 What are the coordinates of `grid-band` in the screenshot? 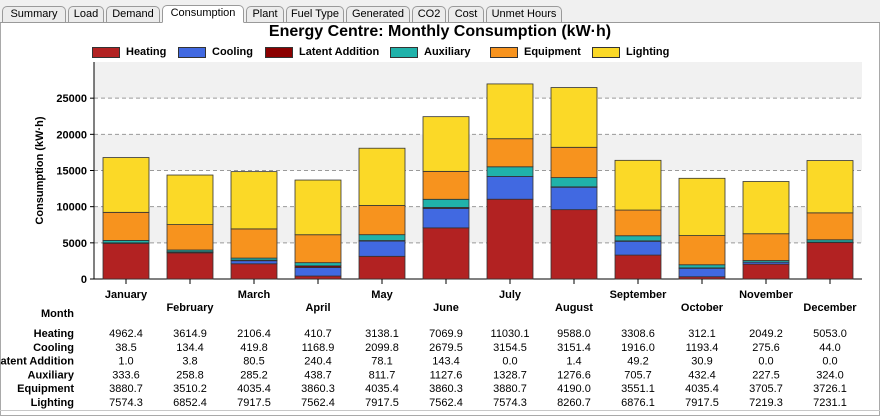 It's located at (478, 224).